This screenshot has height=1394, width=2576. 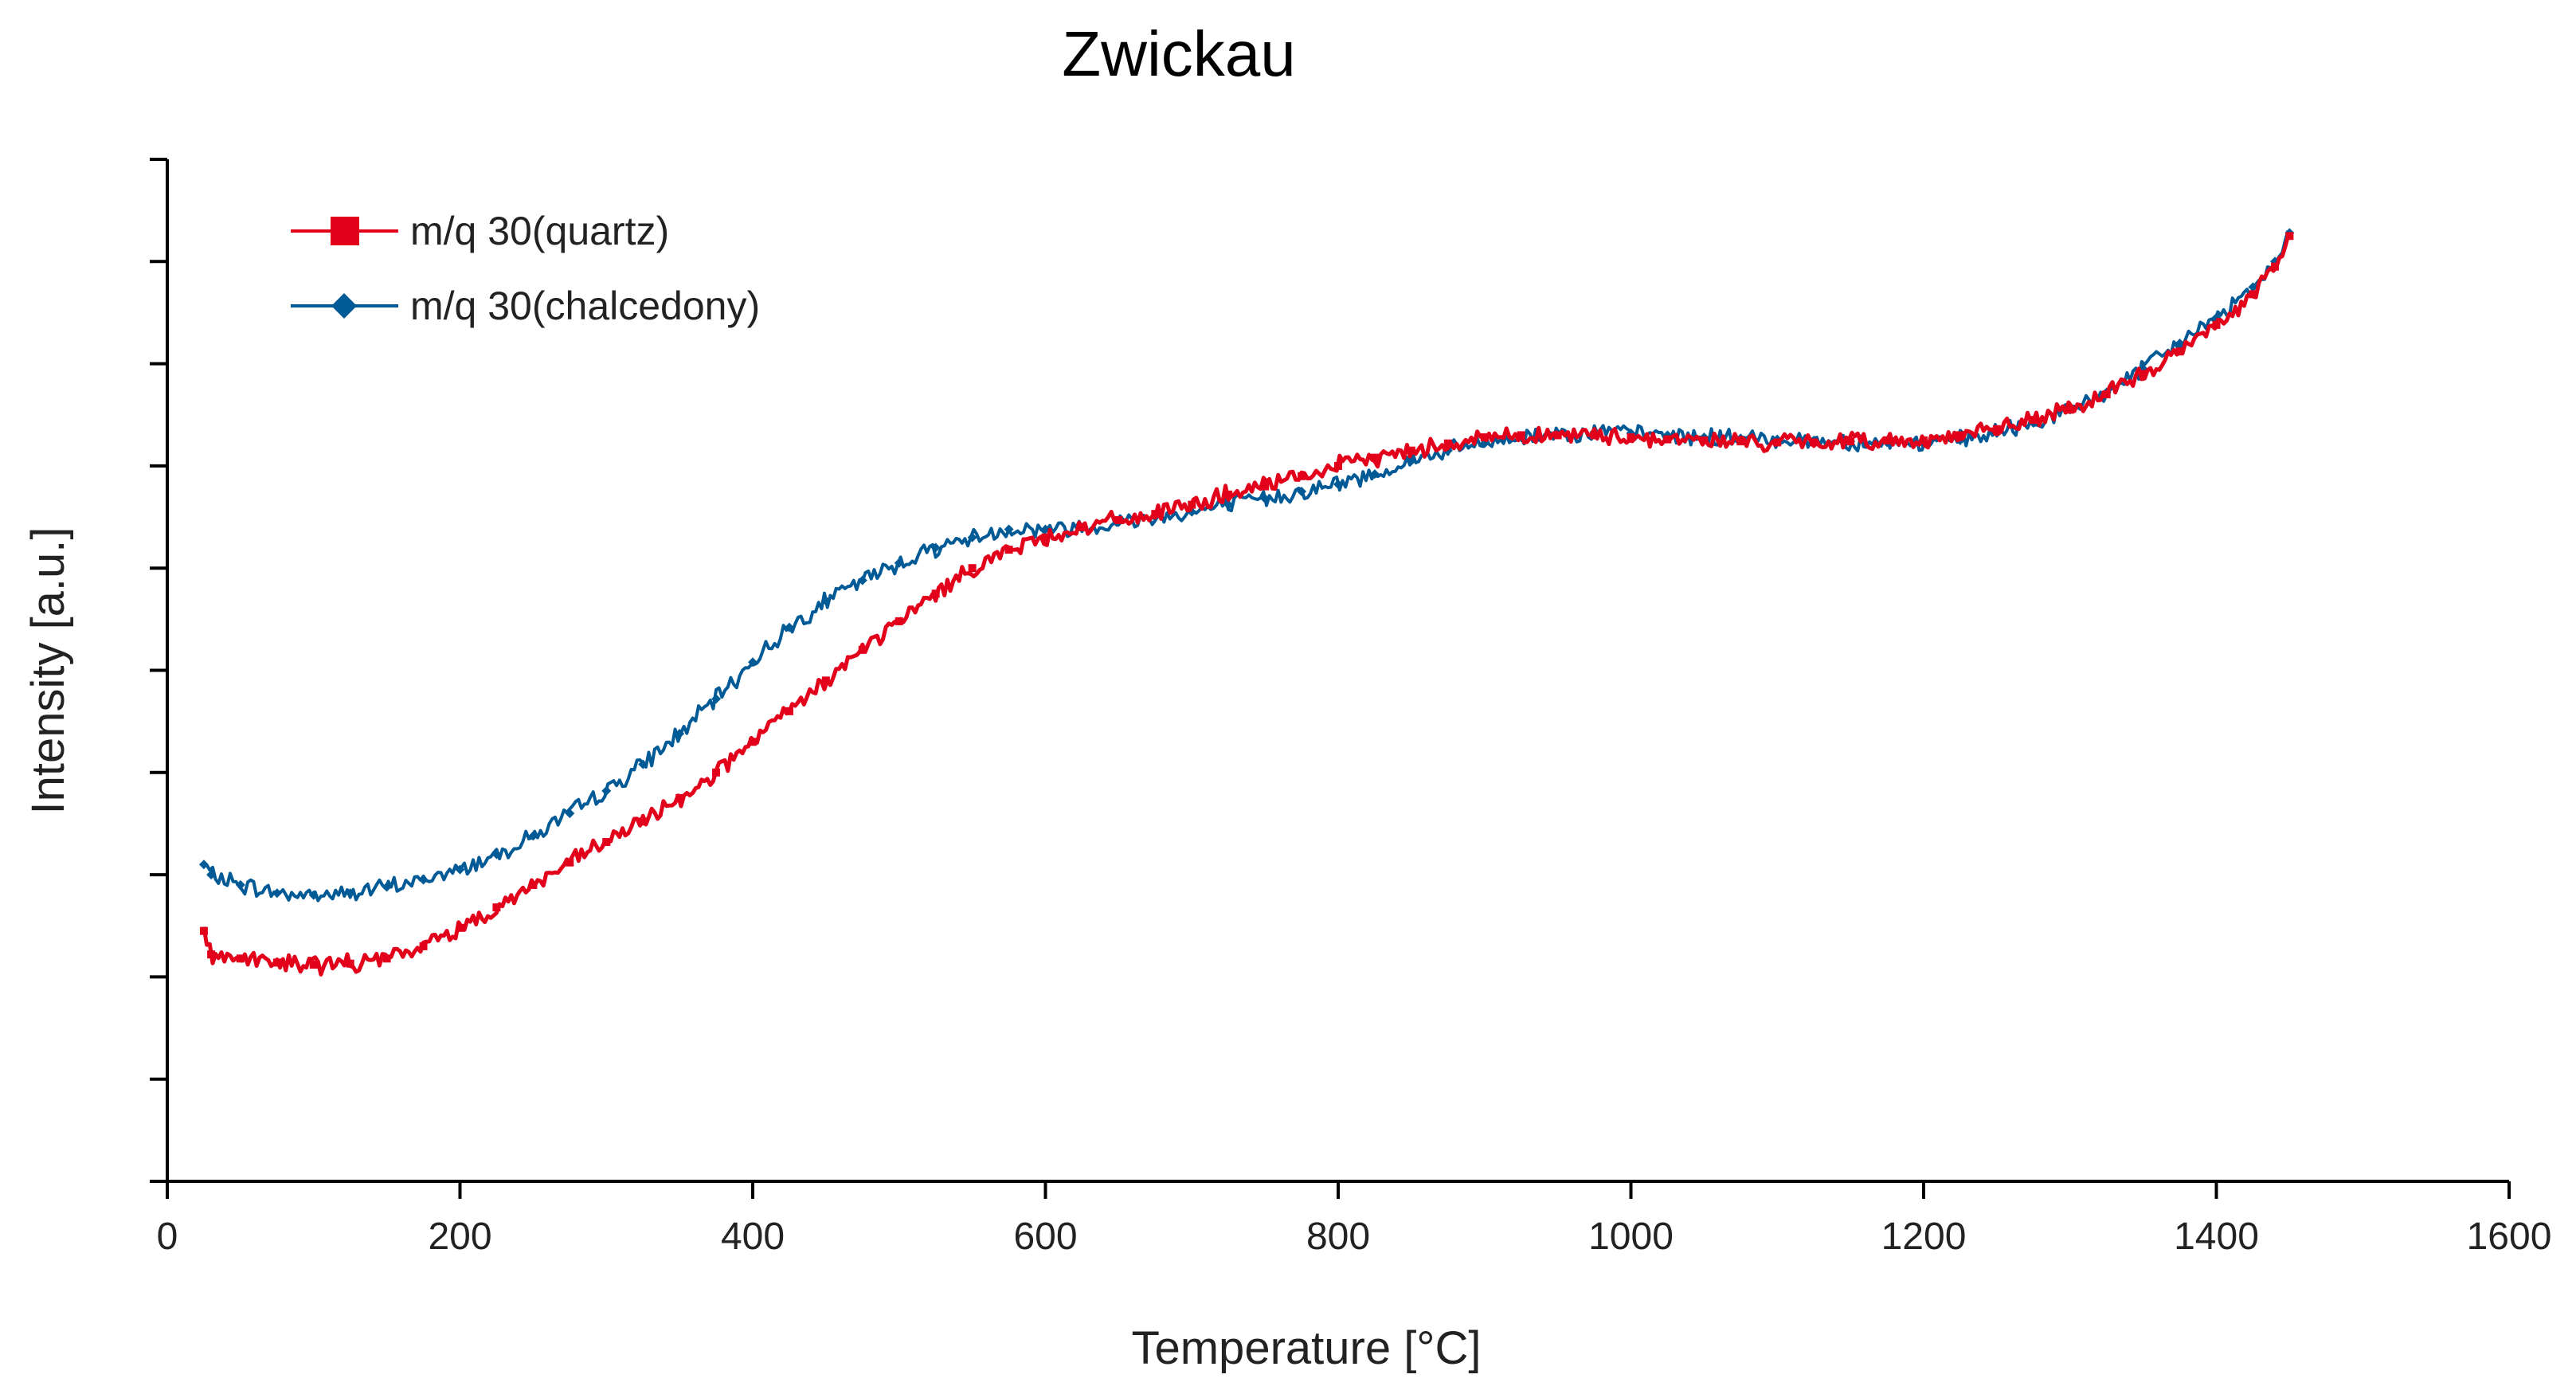 What do you see at coordinates (1338, 1237) in the screenshot?
I see `x-tick-label: 800` at bounding box center [1338, 1237].